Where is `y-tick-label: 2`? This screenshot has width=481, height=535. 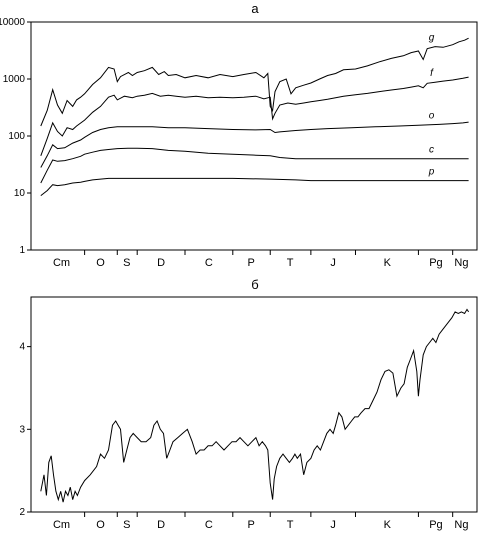 y-tick-label: 2 is located at coordinates (22, 512).